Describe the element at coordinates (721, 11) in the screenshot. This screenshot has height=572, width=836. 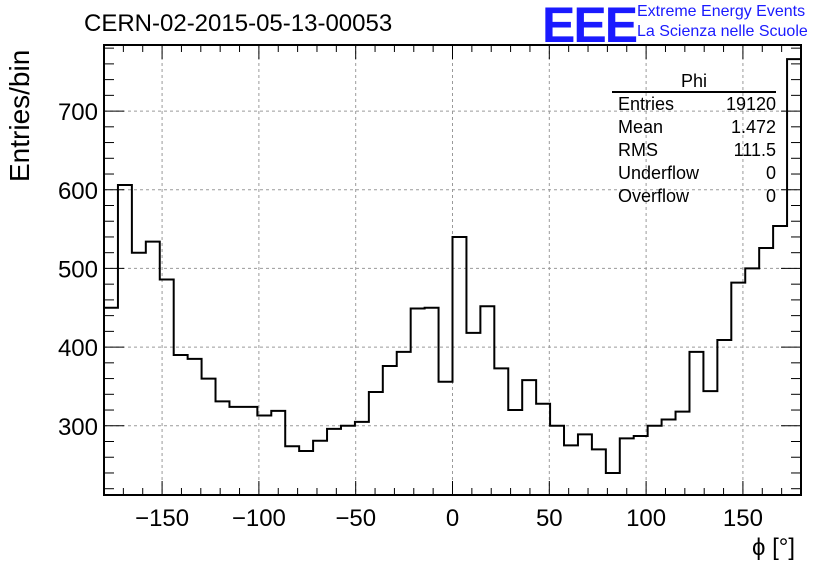
I see `logo-caption-line1: Extreme Energy Events` at that location.